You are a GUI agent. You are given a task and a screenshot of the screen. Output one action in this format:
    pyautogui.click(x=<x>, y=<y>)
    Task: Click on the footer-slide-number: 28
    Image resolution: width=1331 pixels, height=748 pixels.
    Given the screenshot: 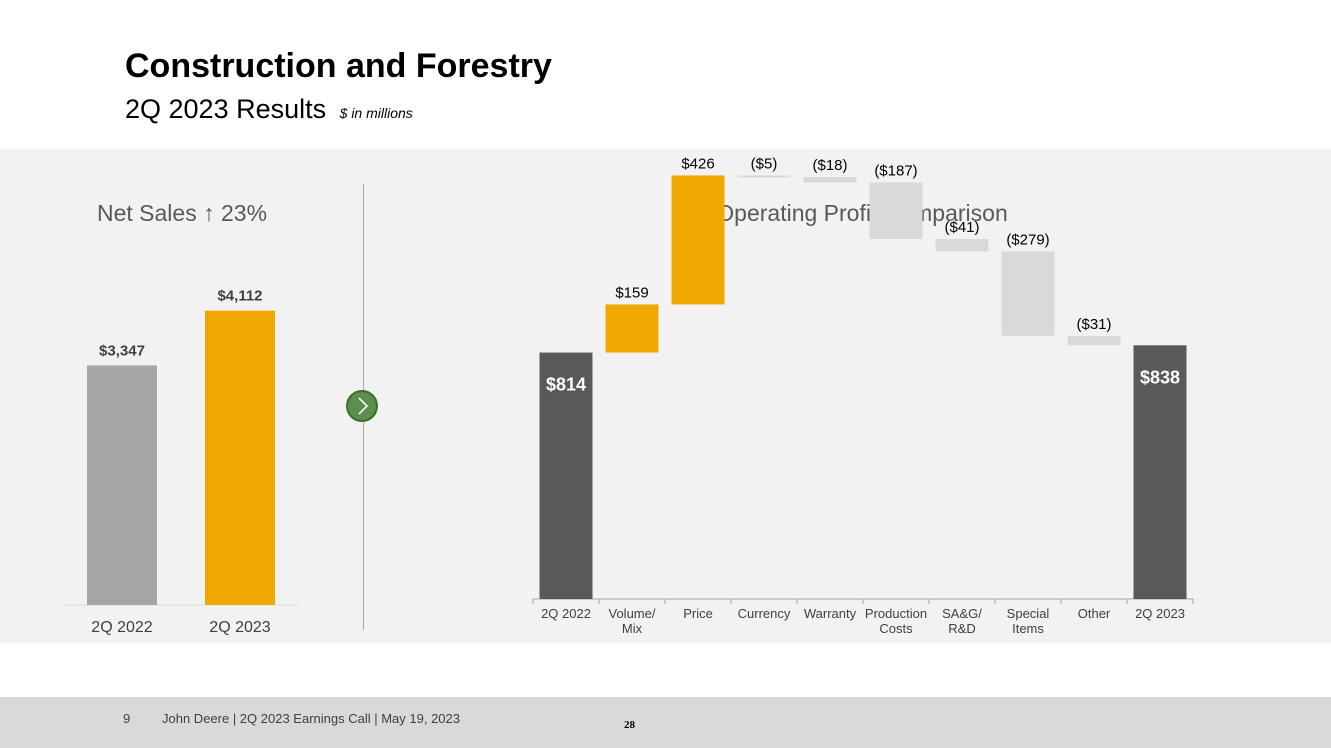 What is the action you would take?
    pyautogui.click(x=629, y=725)
    